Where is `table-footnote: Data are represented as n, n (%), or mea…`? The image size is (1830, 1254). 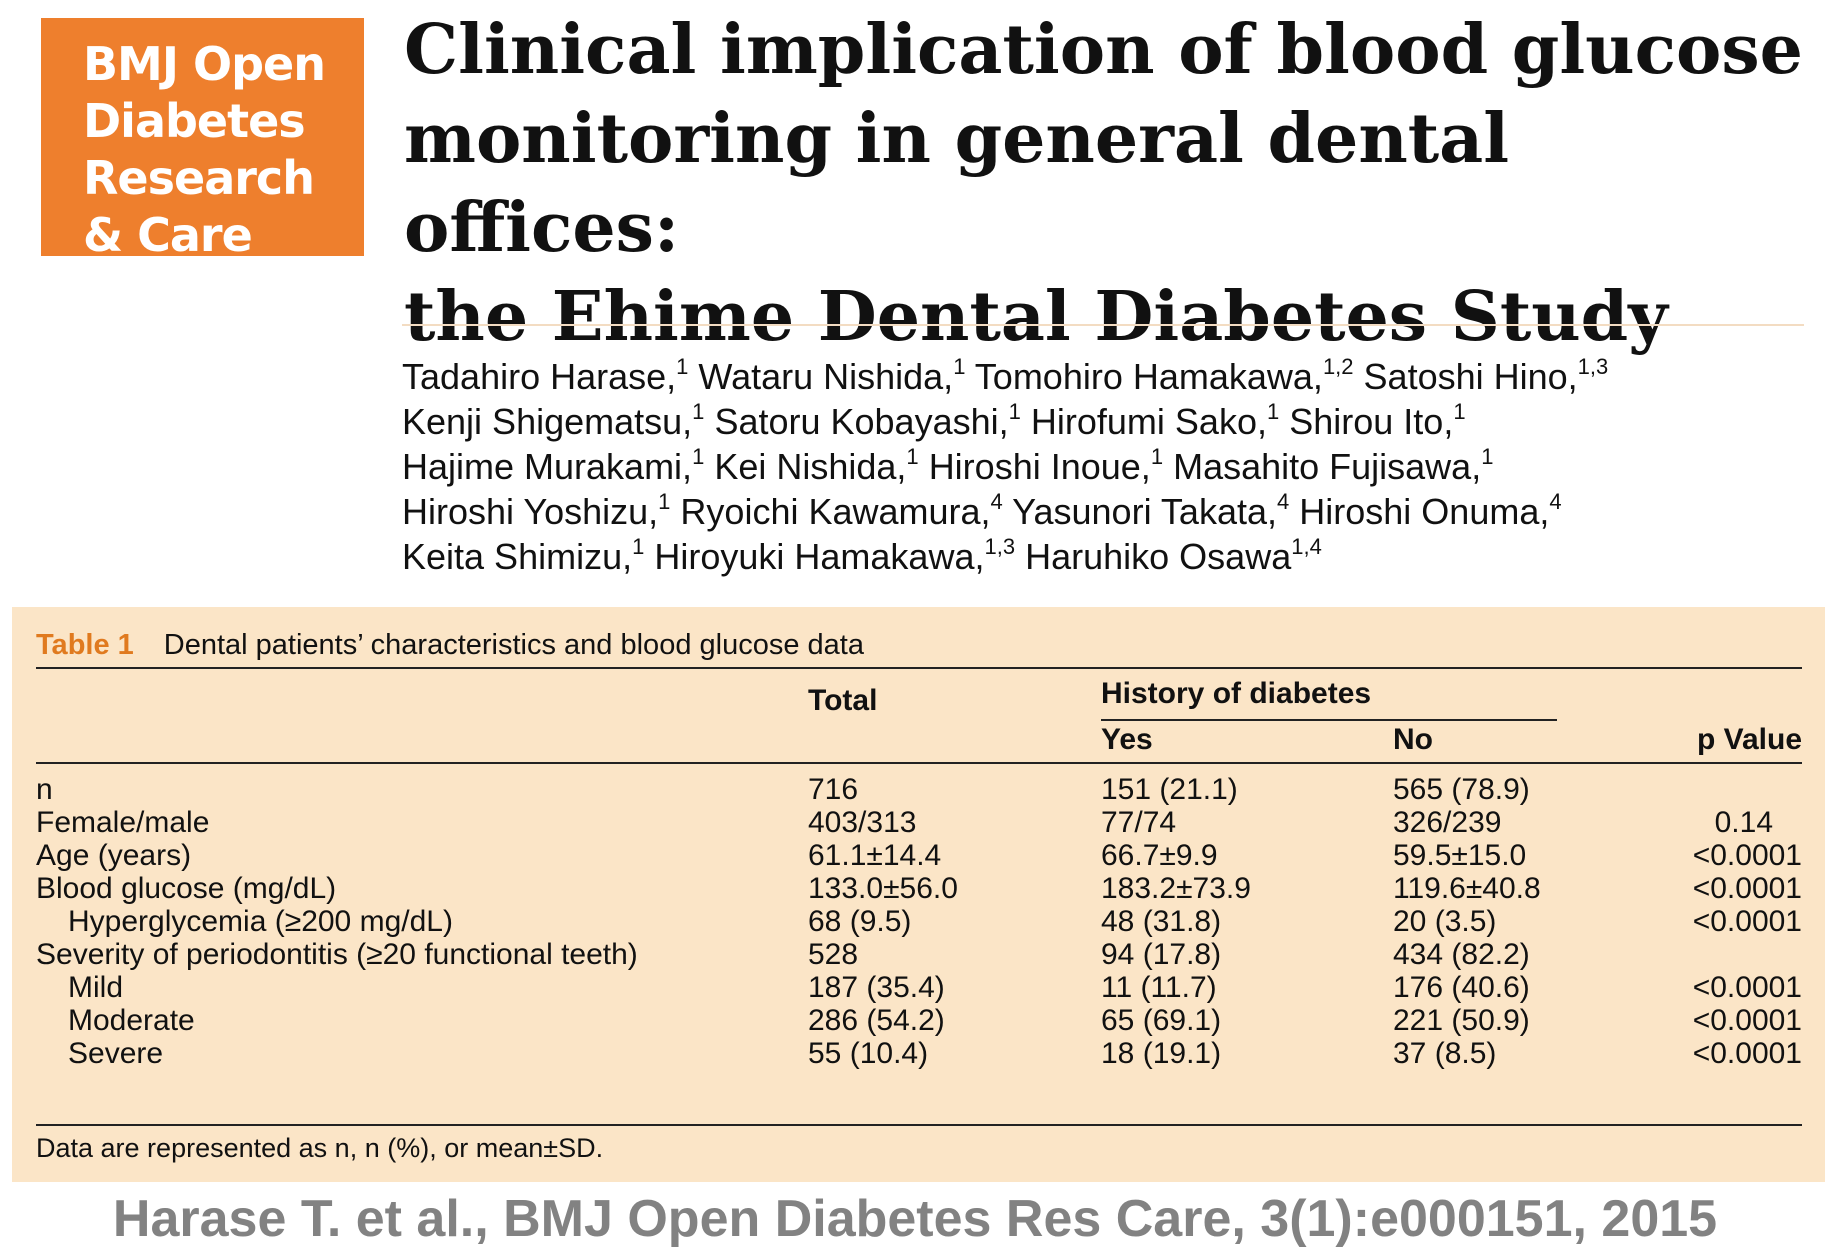
table-footnote: Data are represented as n, n (%), or mea… is located at coordinates (320, 1148).